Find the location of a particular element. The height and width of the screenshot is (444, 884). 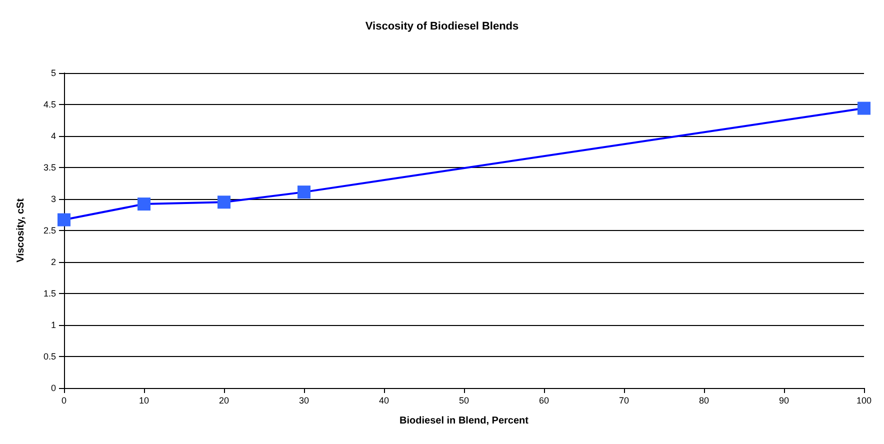

x-tick-label: 70 is located at coordinates (624, 401).